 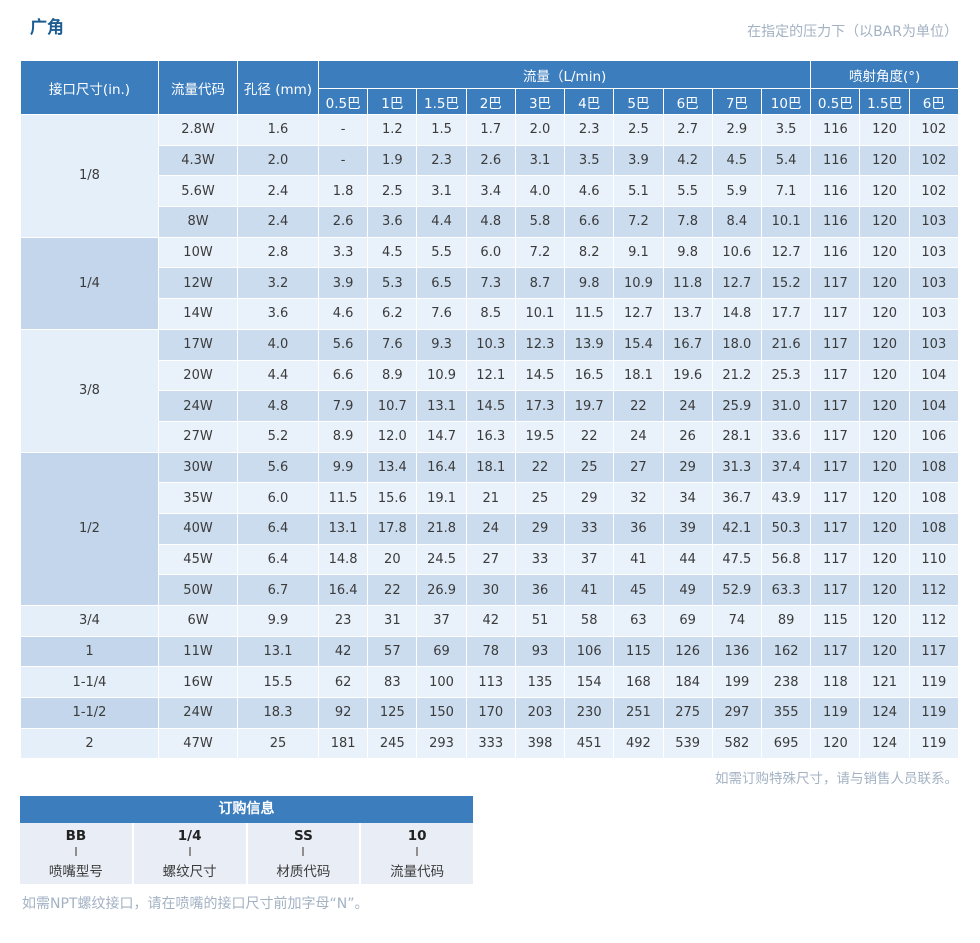 What do you see at coordinates (835, 101) in the screenshot?
I see `header-angle-pressure: 0.5巴` at bounding box center [835, 101].